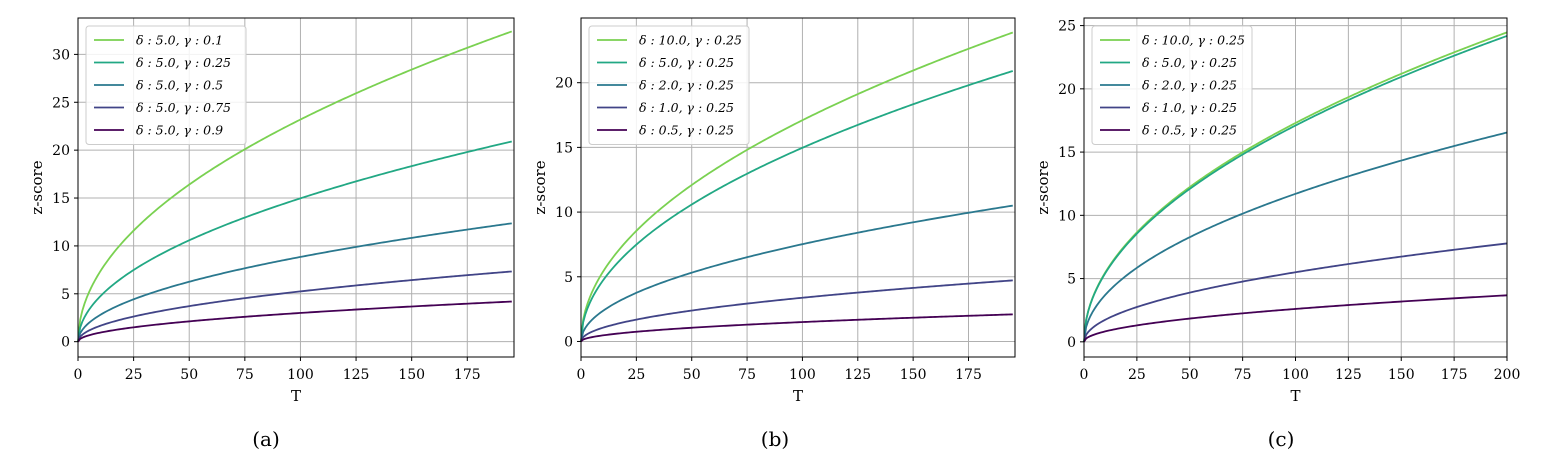 The width and height of the screenshot is (1550, 458). I want to click on legend-entry: δ : 5.0, γ : 0.1, so click(179, 40).